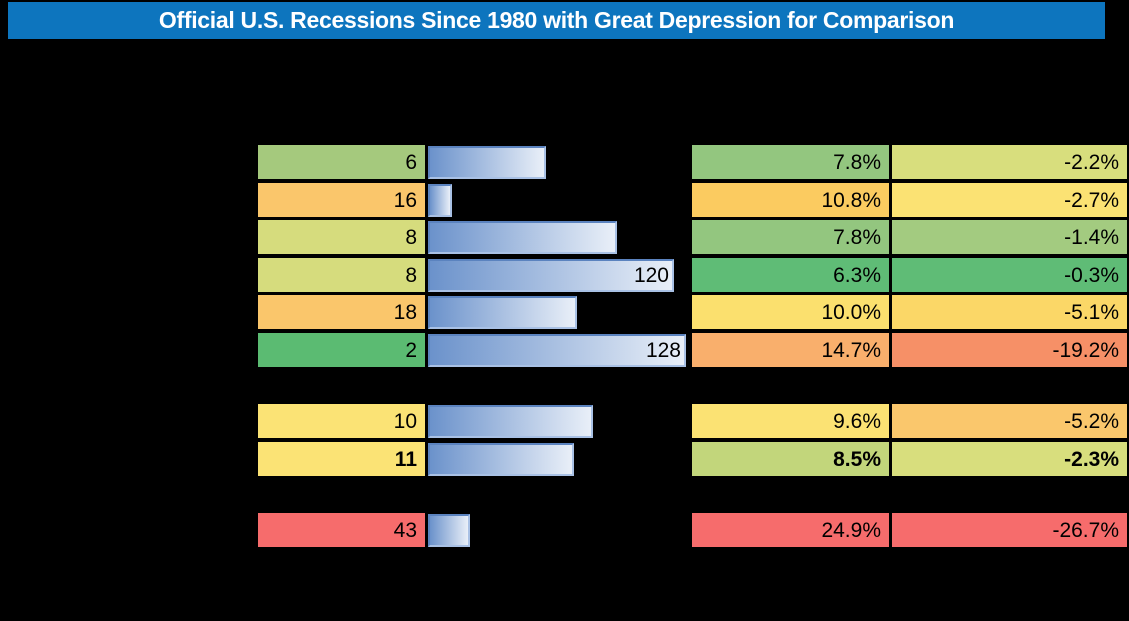 This screenshot has height=621, width=1129. I want to click on percent-cell-1: 10.0%, so click(790, 312).